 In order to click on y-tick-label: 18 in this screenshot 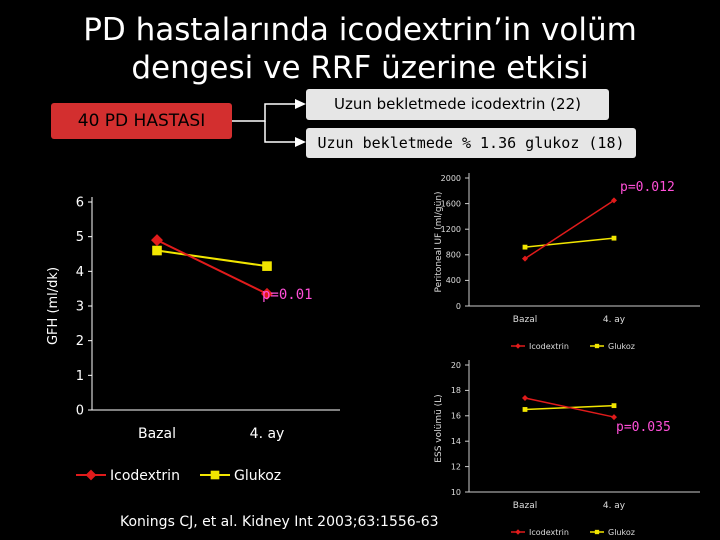, I will do `click(456, 390)`.